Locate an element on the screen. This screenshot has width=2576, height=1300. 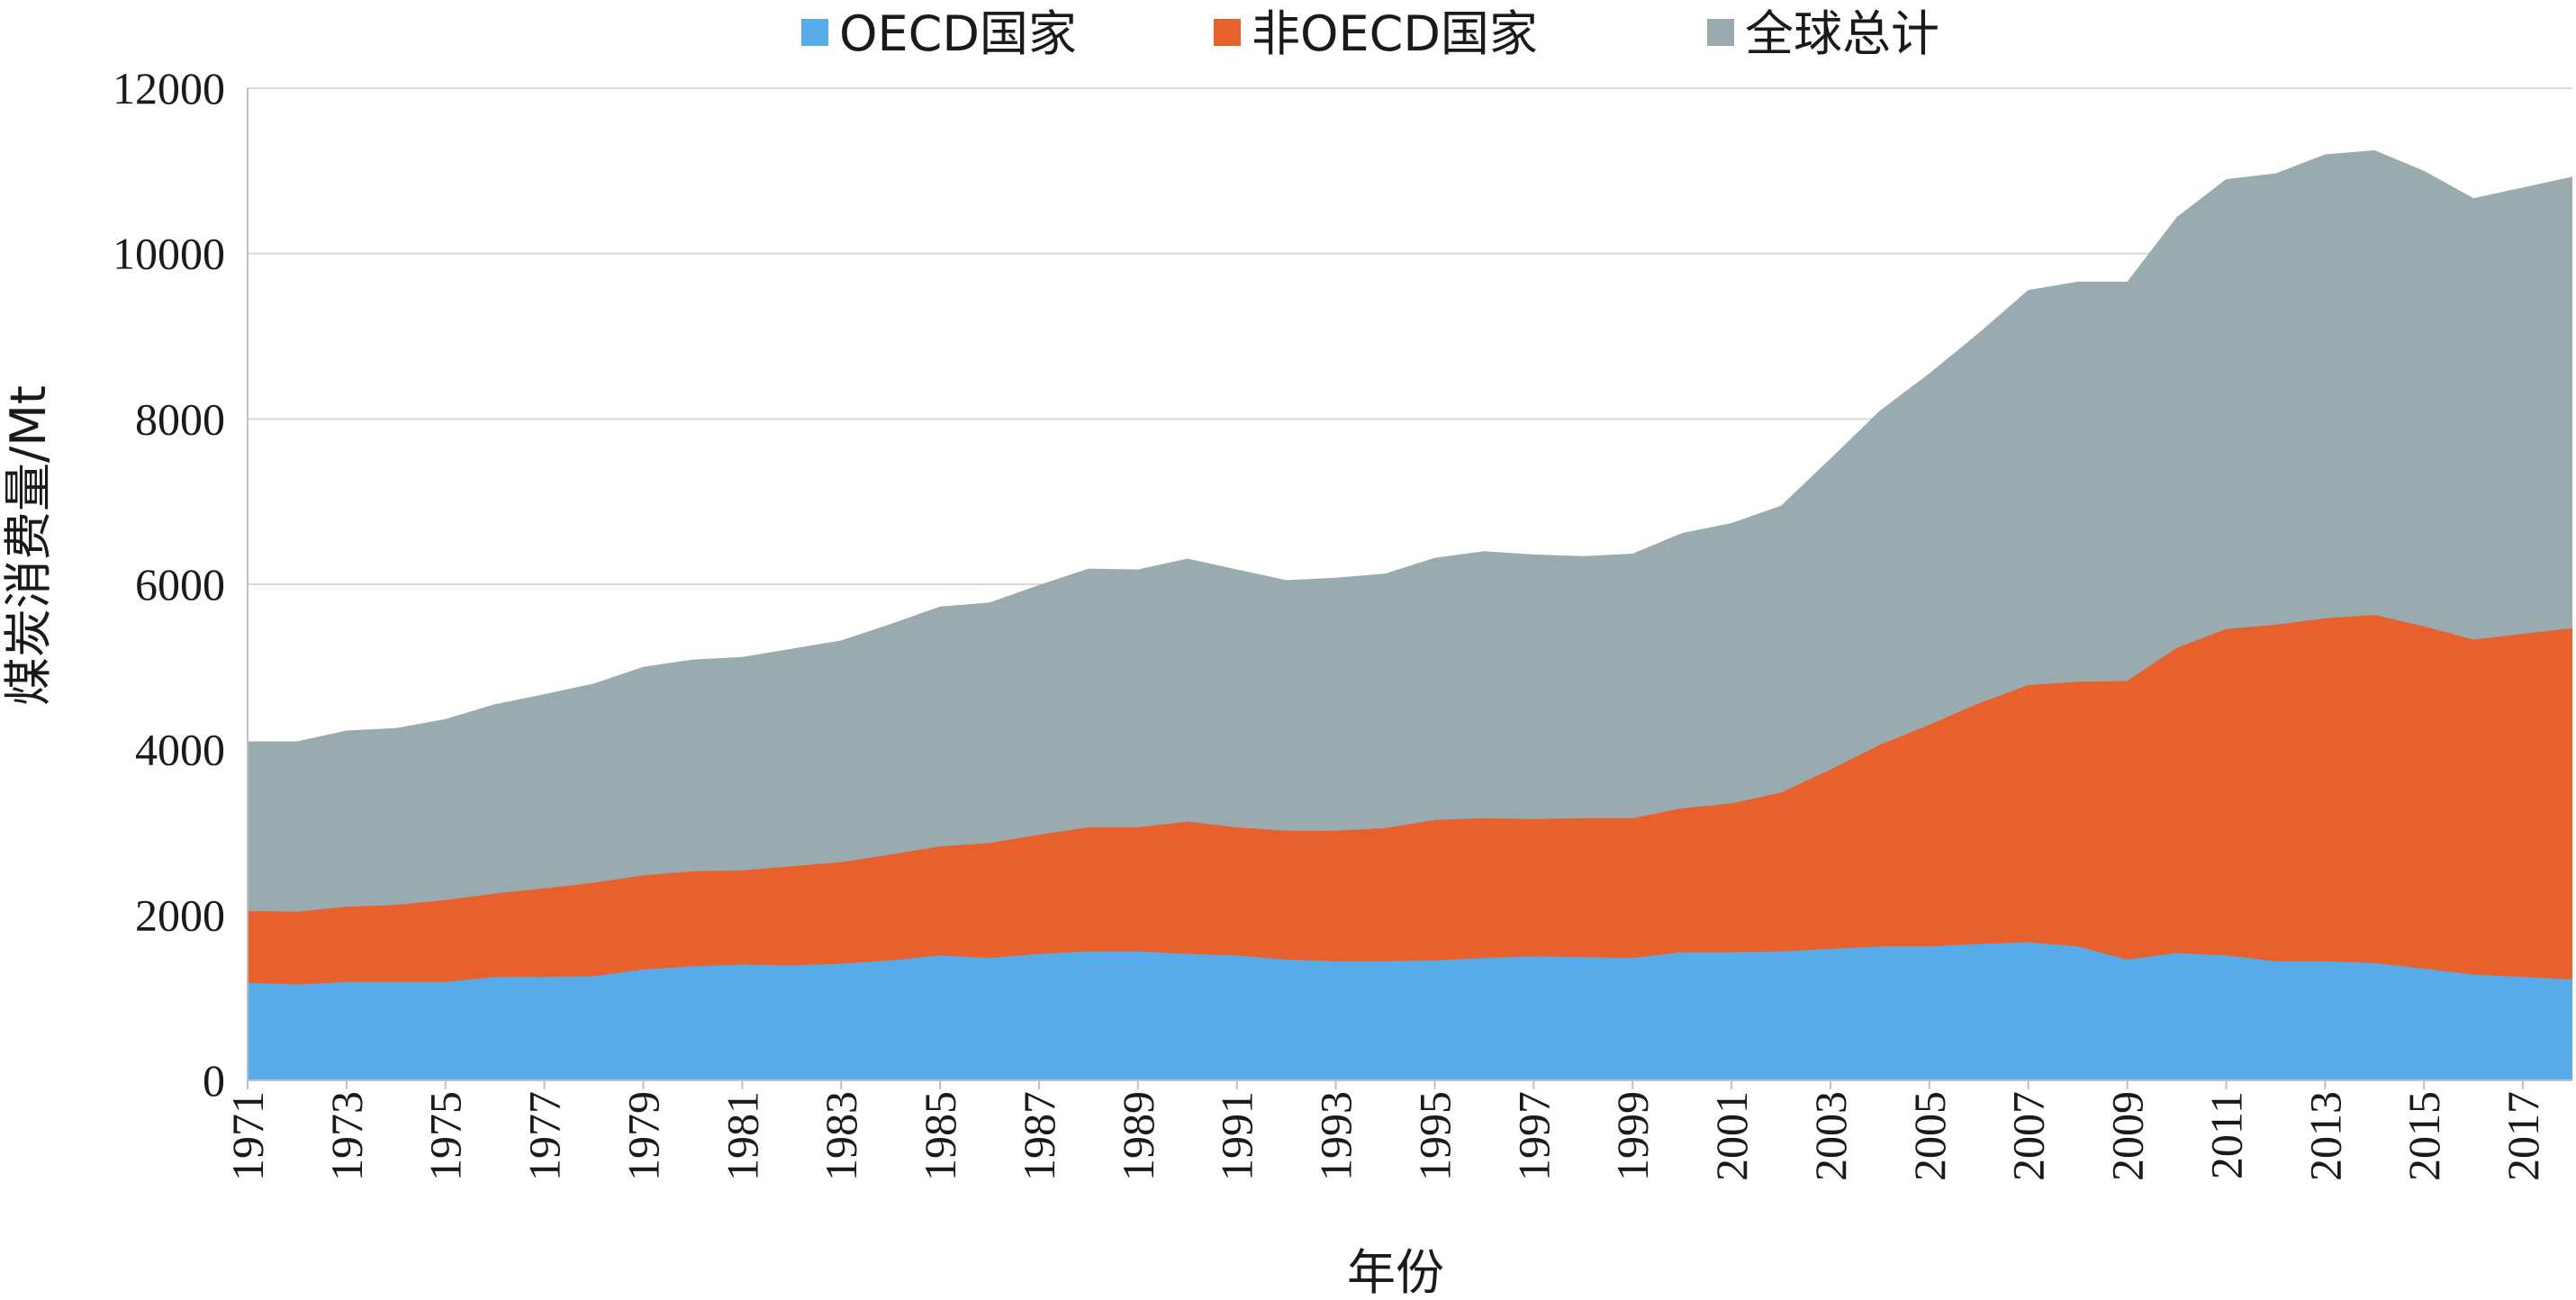
legend-item-0: OECD国家 is located at coordinates (939, 33).